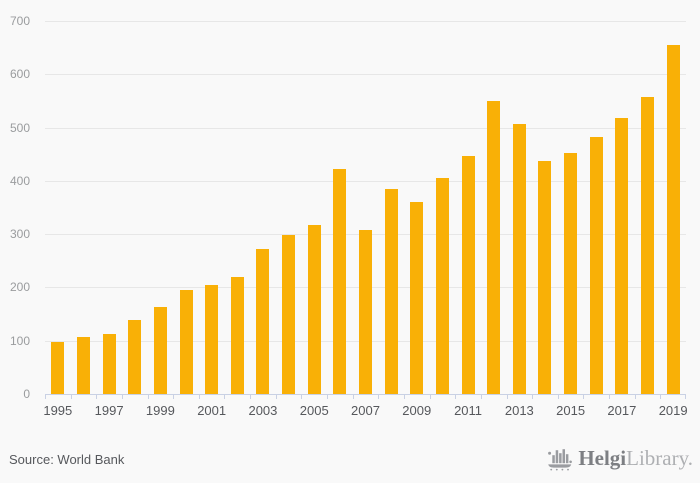 This screenshot has width=700, height=483. I want to click on helgi-logo-icon, so click(560, 459).